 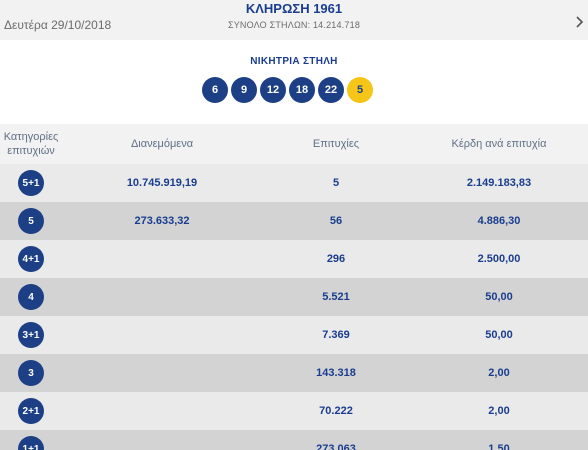 What do you see at coordinates (31, 443) in the screenshot?
I see `category-badge: 1+1` at bounding box center [31, 443].